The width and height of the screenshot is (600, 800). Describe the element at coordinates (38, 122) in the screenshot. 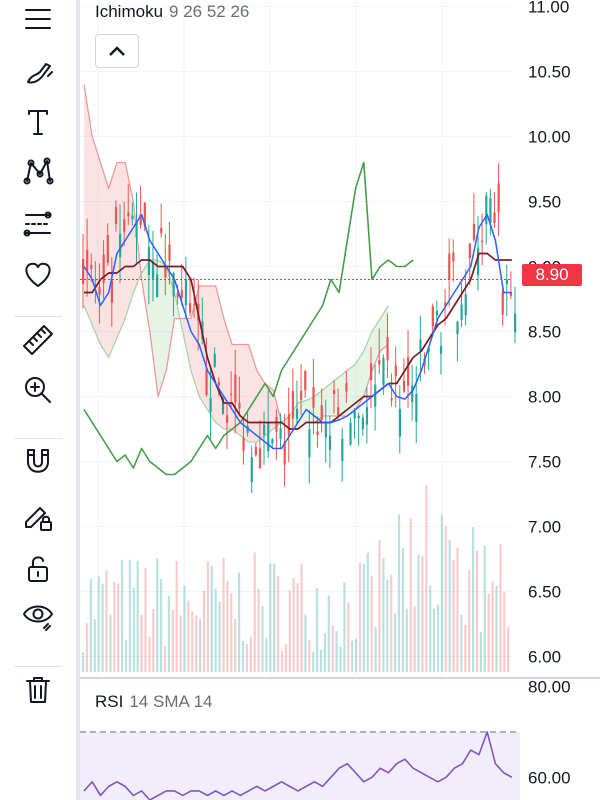

I see `text-tool` at that location.